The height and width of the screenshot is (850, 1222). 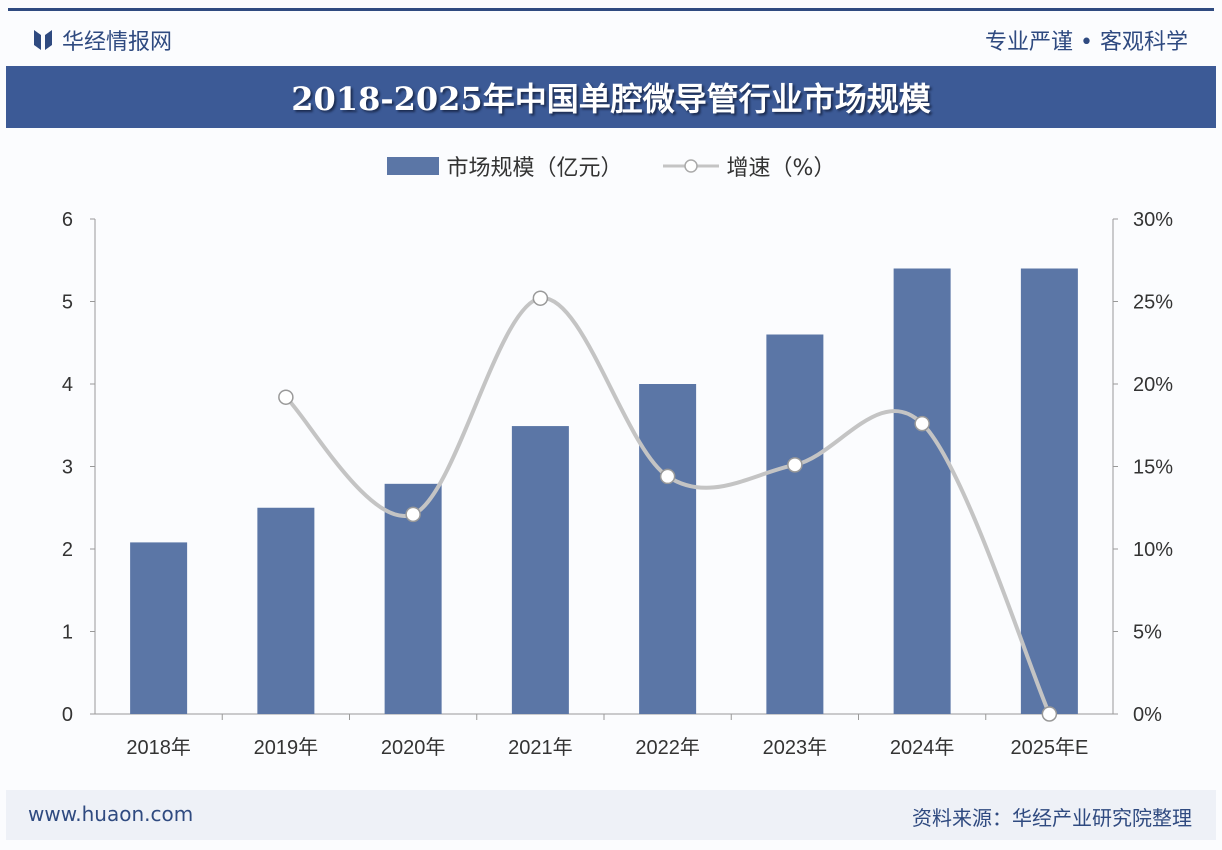 I want to click on bar-2022年, so click(x=668, y=549).